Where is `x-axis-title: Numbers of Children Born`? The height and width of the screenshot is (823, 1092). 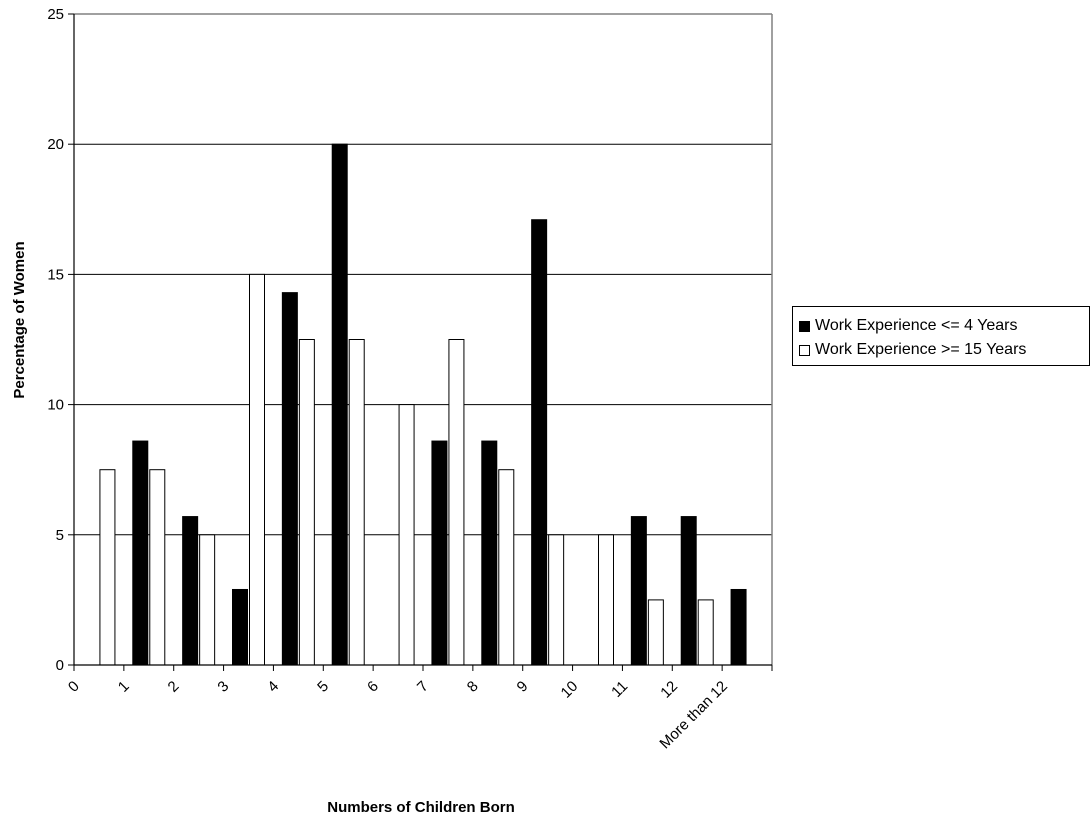
x-axis-title: Numbers of Children Born is located at coordinates (421, 807).